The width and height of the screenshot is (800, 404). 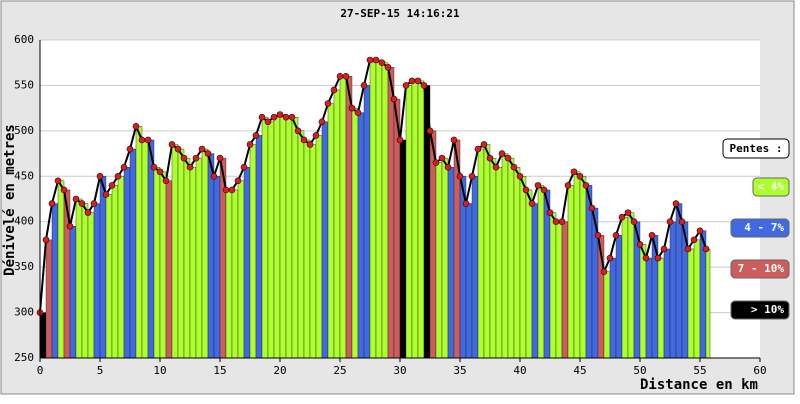 I want to click on x-tick-label: 50, so click(x=639, y=370).